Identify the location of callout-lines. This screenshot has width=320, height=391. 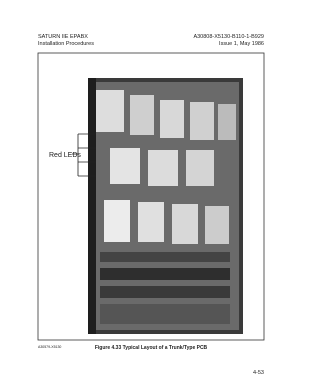
(84, 155).